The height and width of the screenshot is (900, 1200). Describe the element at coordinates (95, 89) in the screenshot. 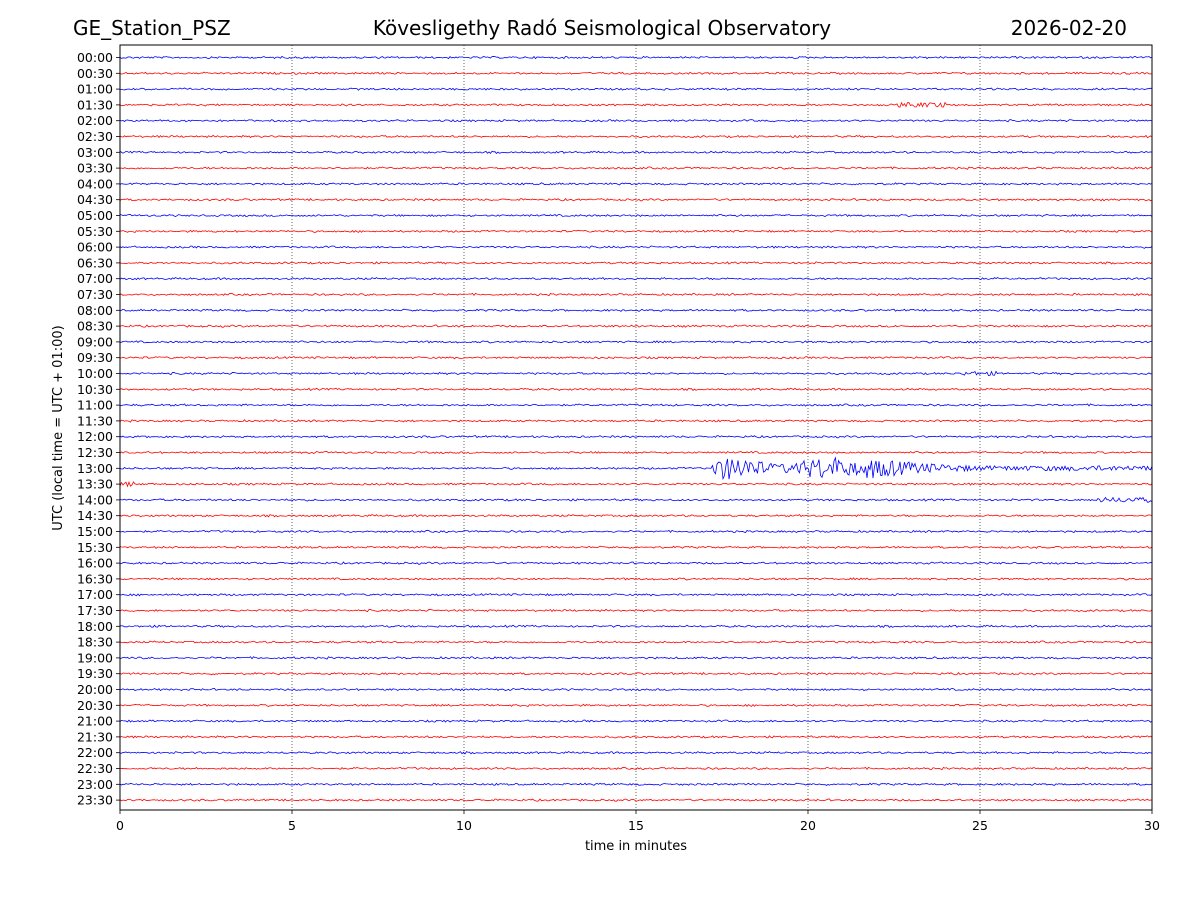

I see `y-tick-label: 01:00` at that location.